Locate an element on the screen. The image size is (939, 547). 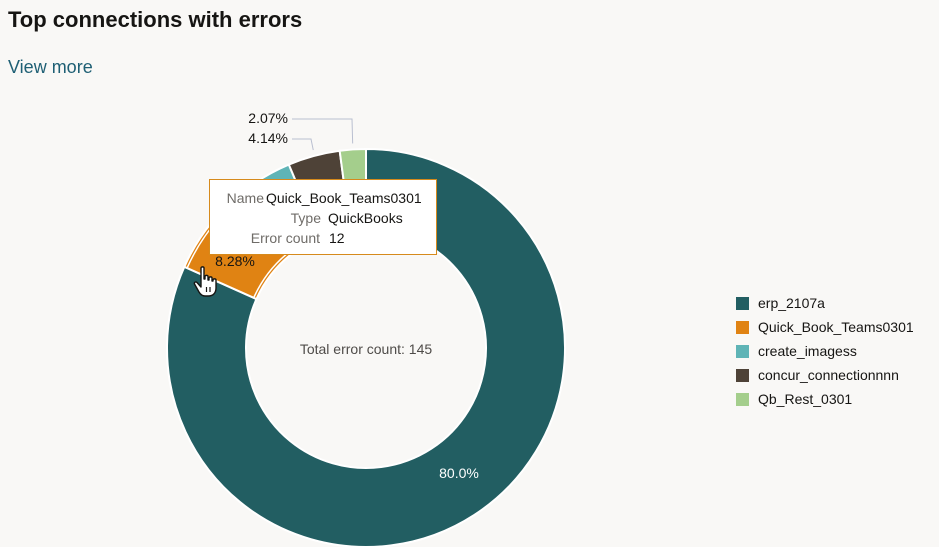
tooltip-count-value: 12 is located at coordinates (337, 238).